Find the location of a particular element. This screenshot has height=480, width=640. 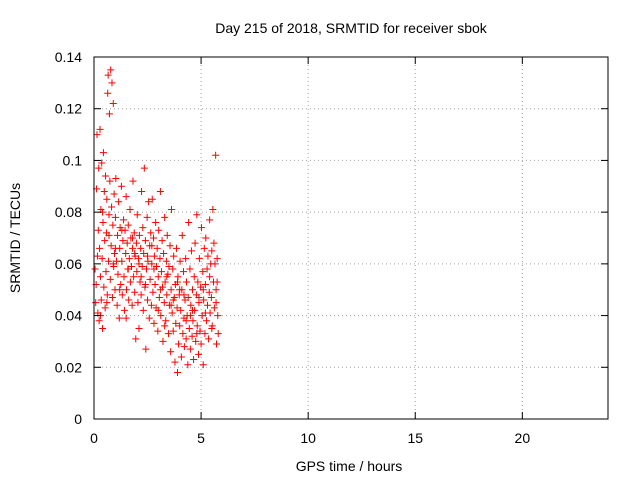

y-tick-label: 0.02 is located at coordinates (68, 367).